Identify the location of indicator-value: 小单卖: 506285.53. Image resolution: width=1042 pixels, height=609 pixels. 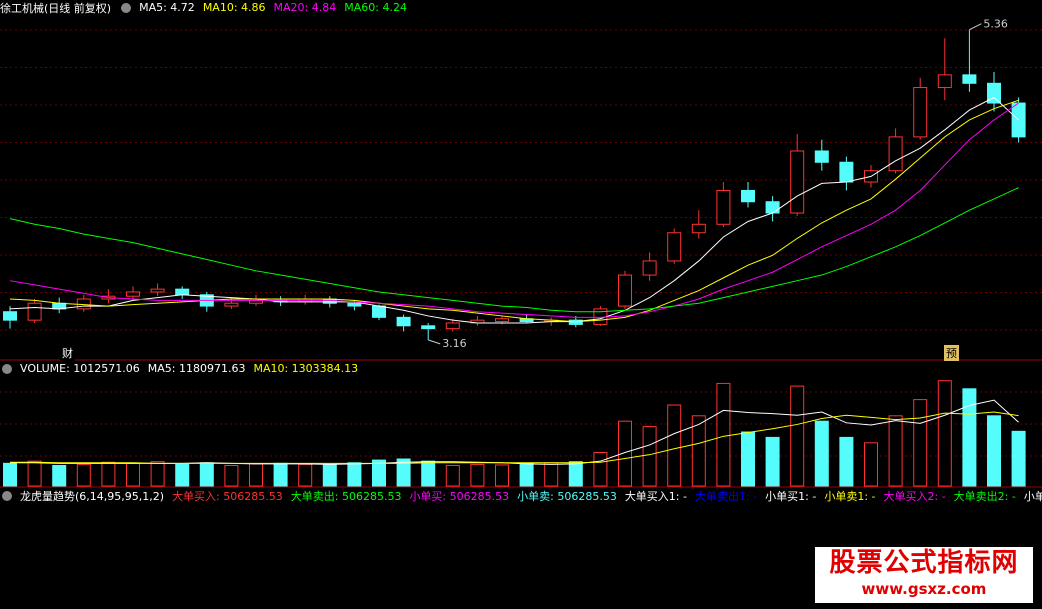
(567, 496).